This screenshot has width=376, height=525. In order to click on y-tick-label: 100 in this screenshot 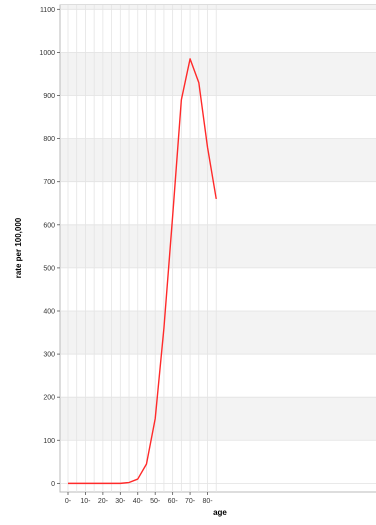, I will do `click(49, 441)`.